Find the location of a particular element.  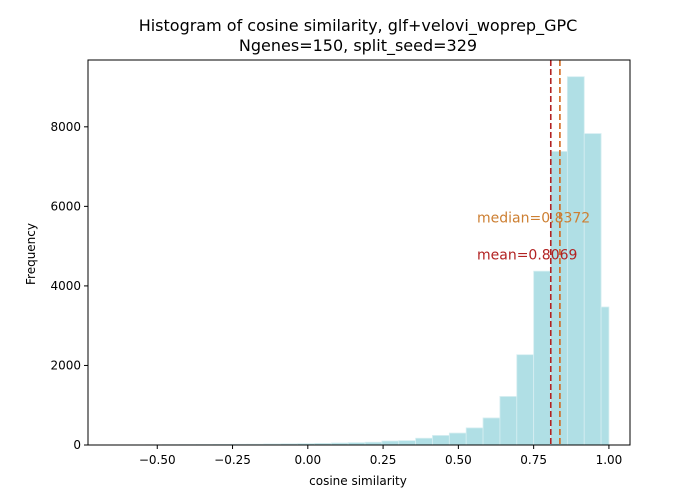

y-axis-ticks: 0 2000 4000 6000 8000 is located at coordinates (69, 286).